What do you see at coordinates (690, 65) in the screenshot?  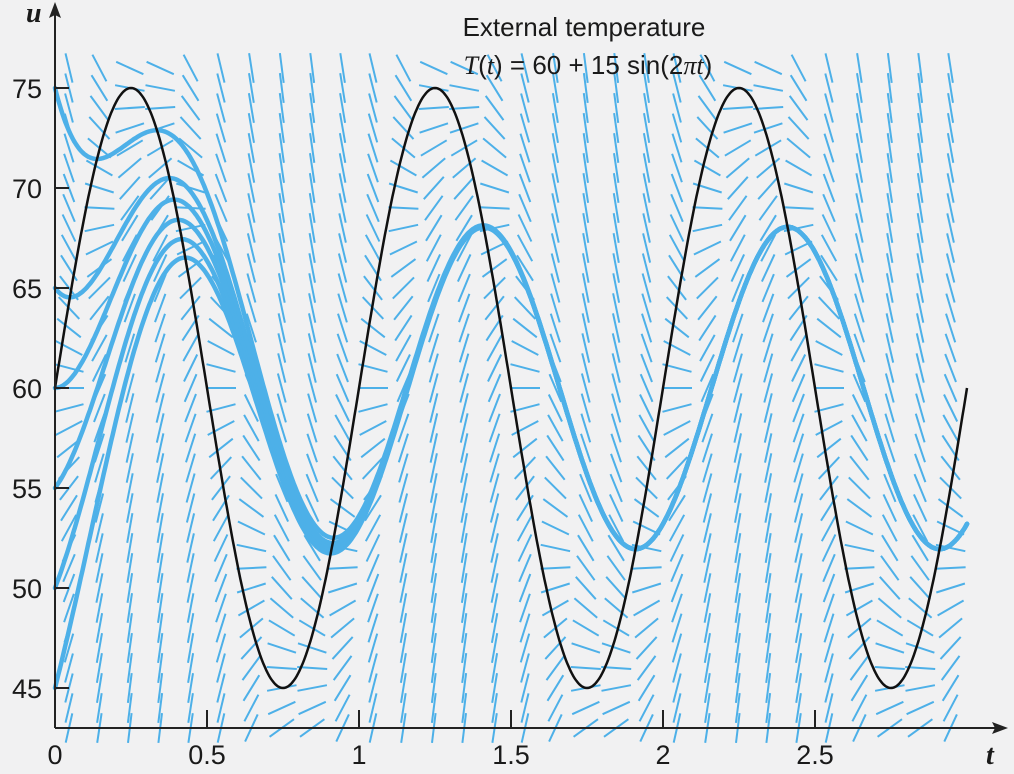 I see `formula-part: π` at bounding box center [690, 65].